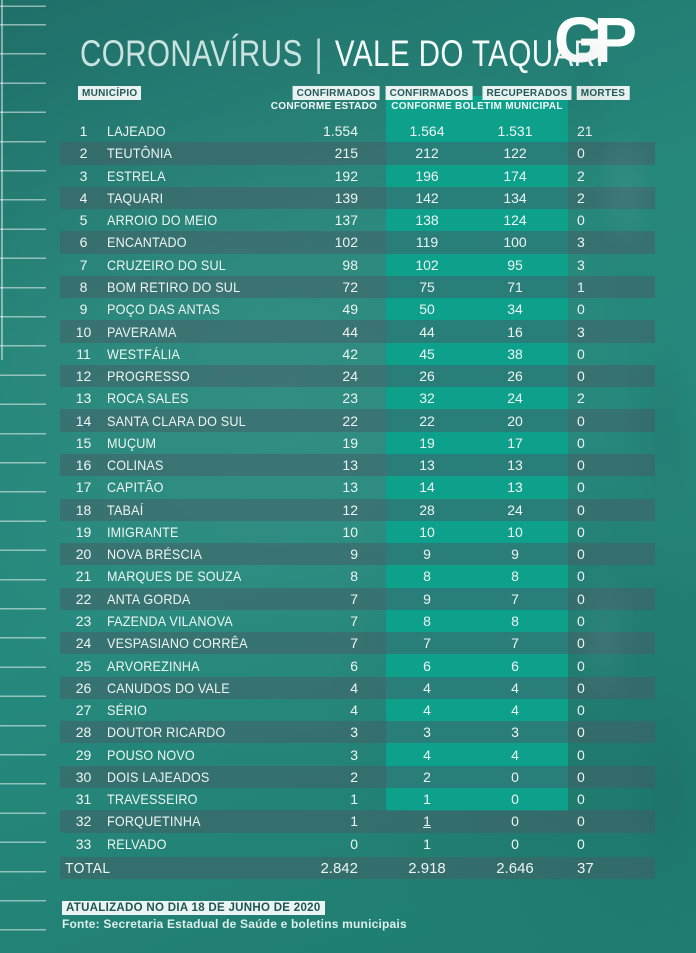 The width and height of the screenshot is (696, 953). I want to click on confirmed-state-cell: 2, so click(354, 776).